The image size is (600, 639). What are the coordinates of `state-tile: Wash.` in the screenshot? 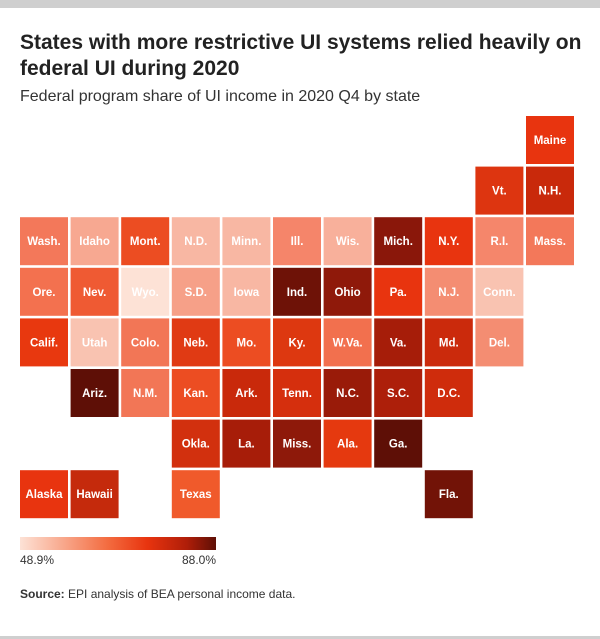 It's located at (44, 241).